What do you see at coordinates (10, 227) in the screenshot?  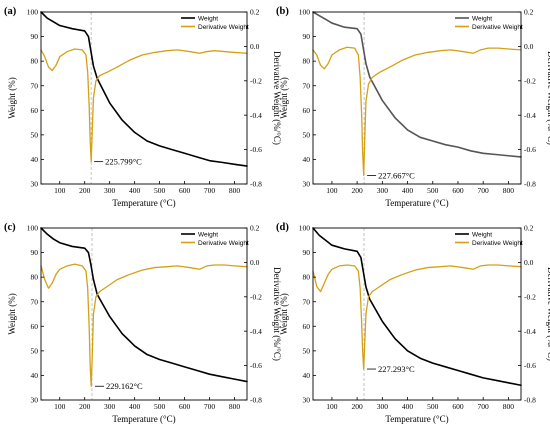 I see `panel-label: (c)` at bounding box center [10, 227].